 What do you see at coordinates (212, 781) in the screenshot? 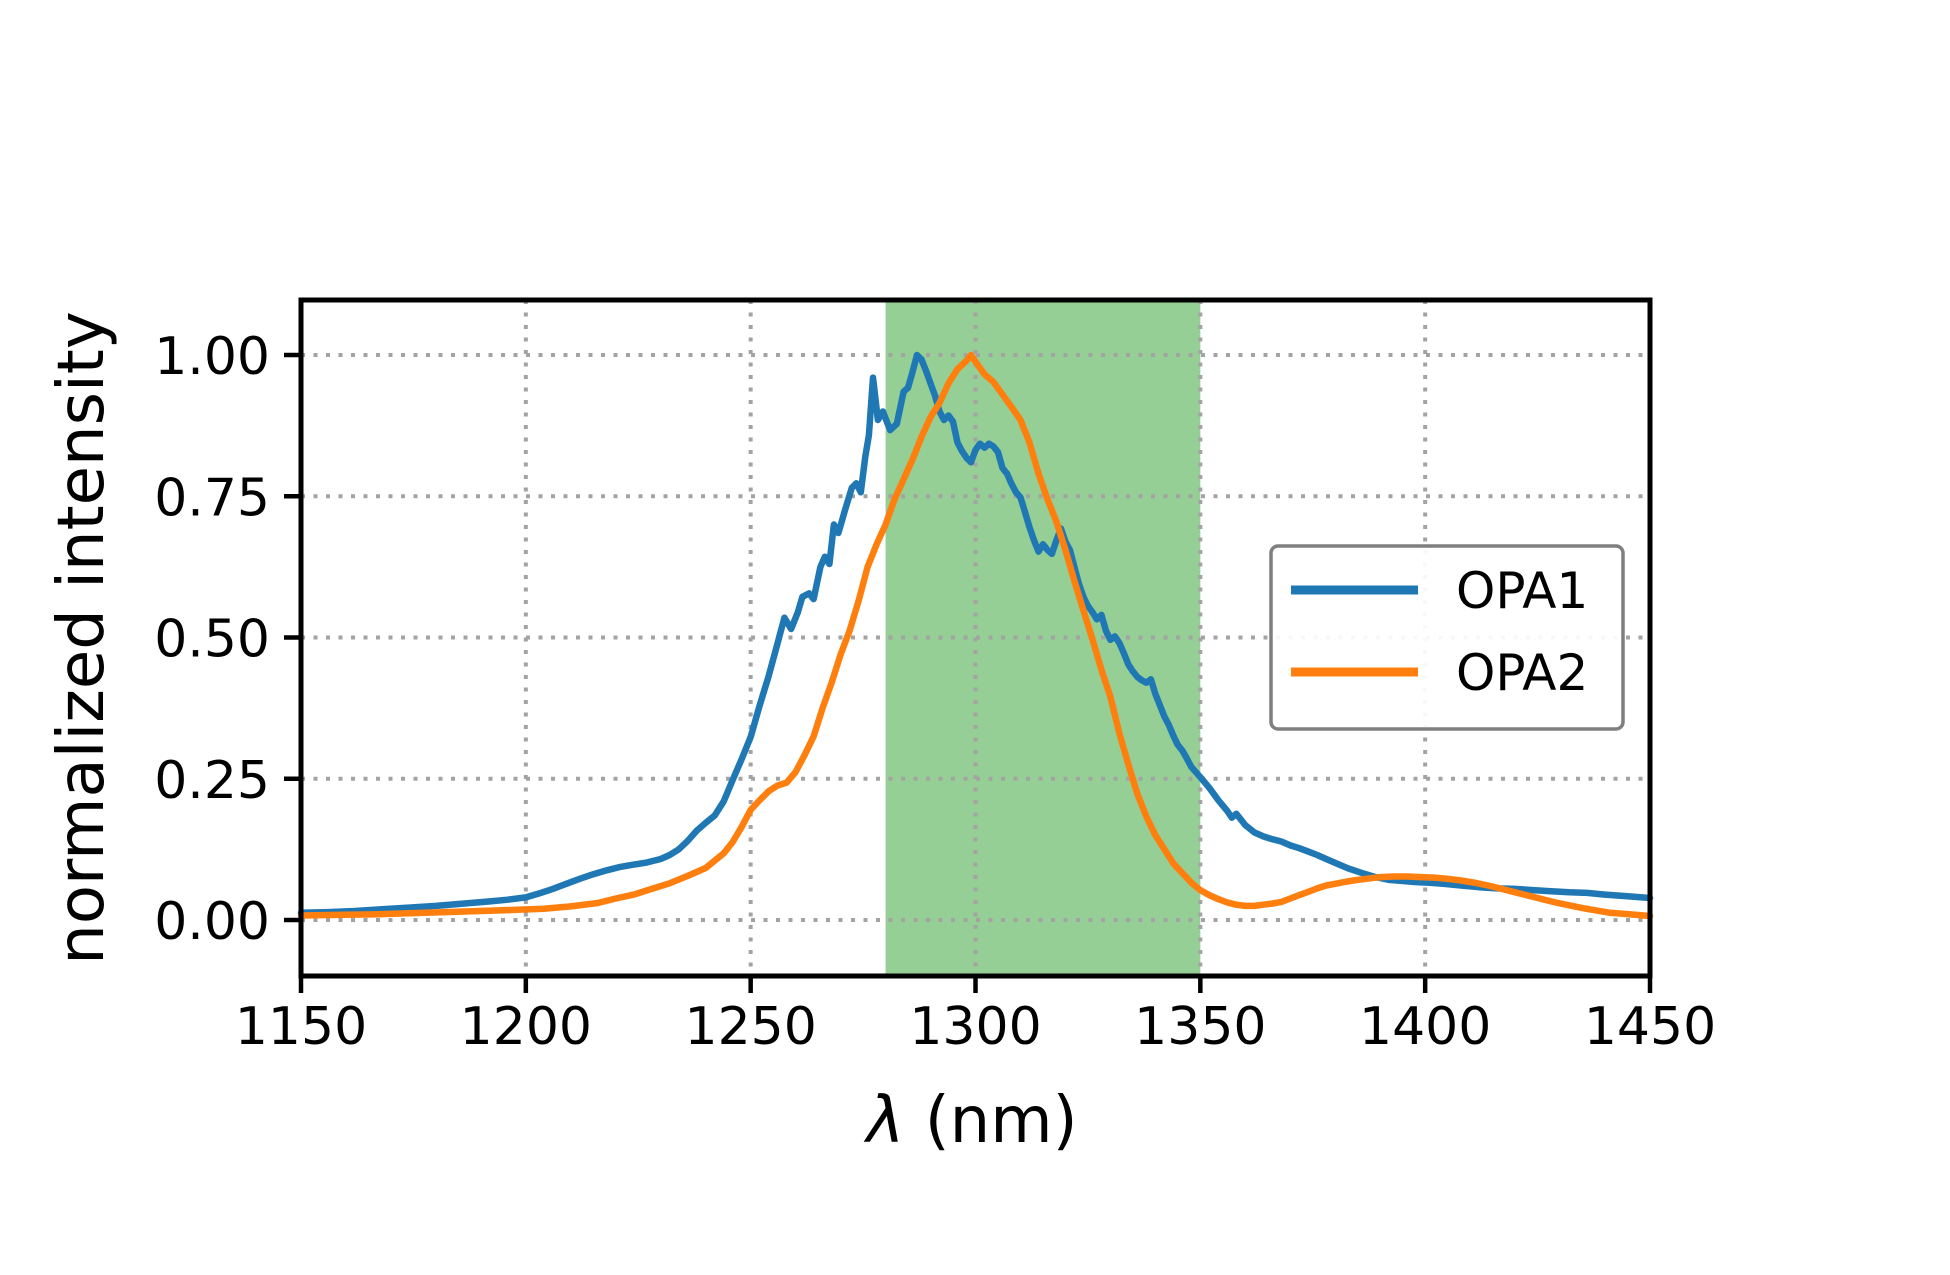
I see `y-tick-label-0.25: 0.25` at bounding box center [212, 781].